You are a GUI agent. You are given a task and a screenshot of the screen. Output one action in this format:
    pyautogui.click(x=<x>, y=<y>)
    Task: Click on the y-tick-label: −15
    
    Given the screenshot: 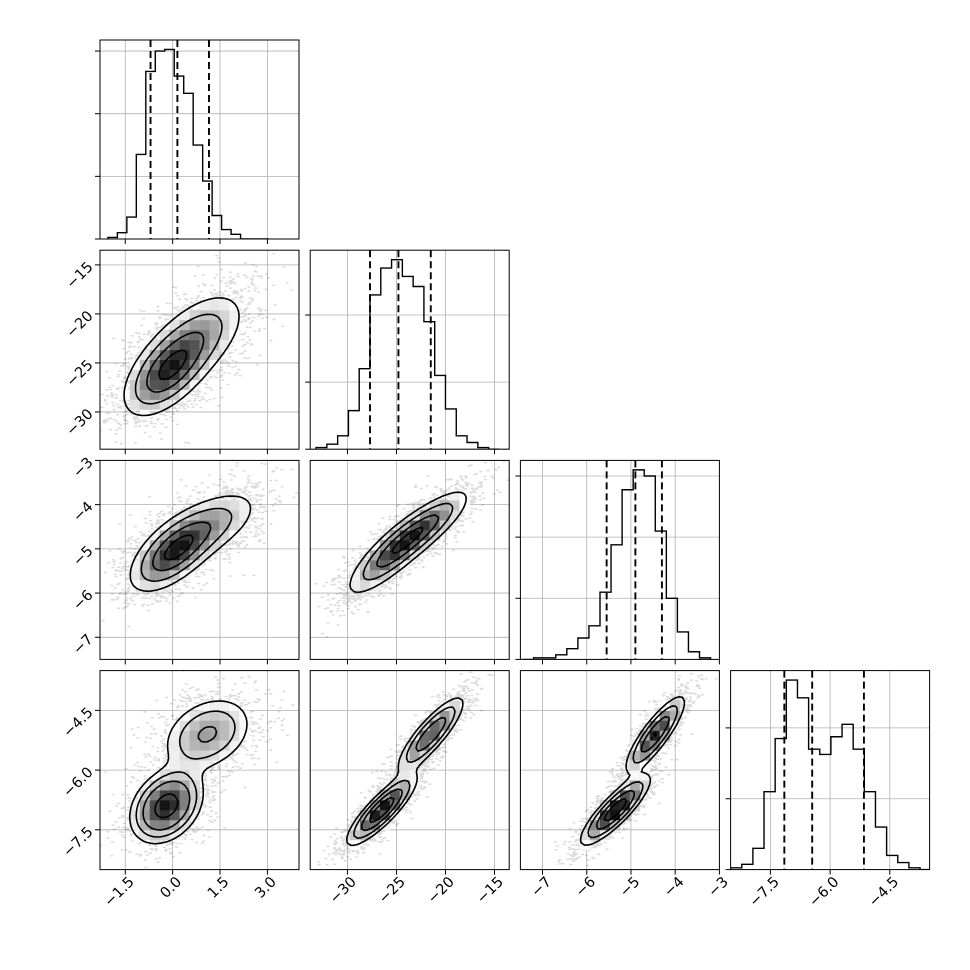 What is the action you would take?
    pyautogui.click(x=80, y=275)
    